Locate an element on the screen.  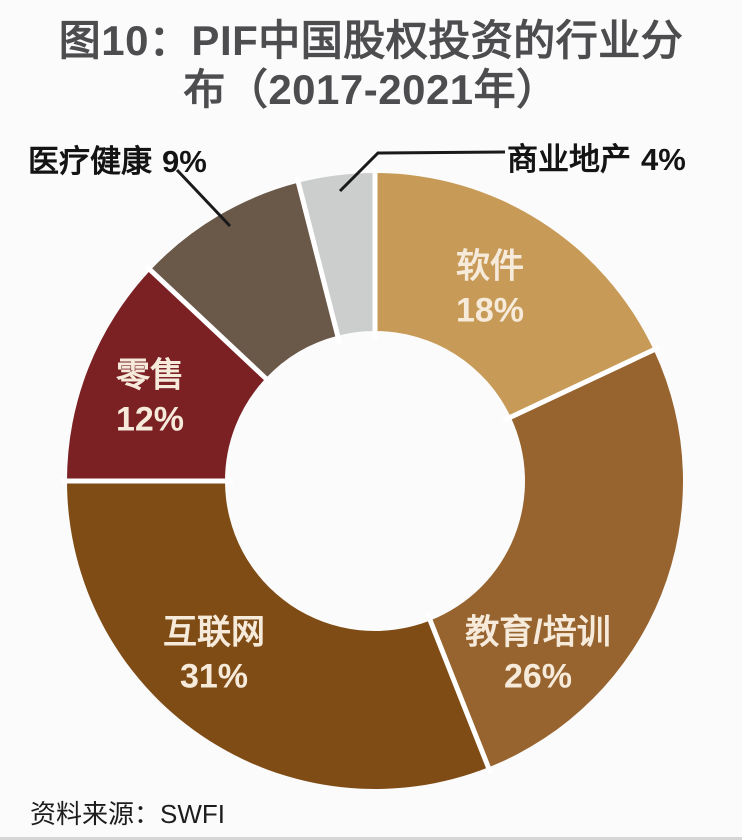
chart-title-line1: 图10：PIF中国股权投资的行业分 is located at coordinates (371, 40).